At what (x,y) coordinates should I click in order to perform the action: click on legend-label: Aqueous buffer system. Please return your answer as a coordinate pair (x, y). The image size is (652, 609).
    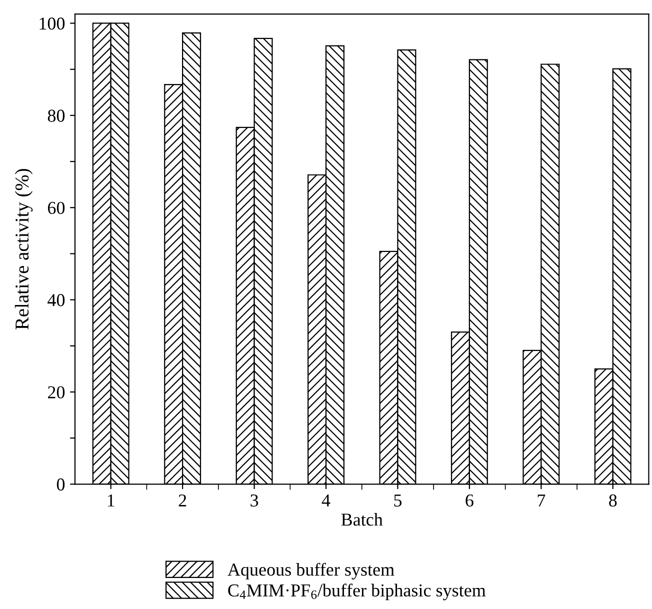
    Looking at the image, I should click on (311, 571).